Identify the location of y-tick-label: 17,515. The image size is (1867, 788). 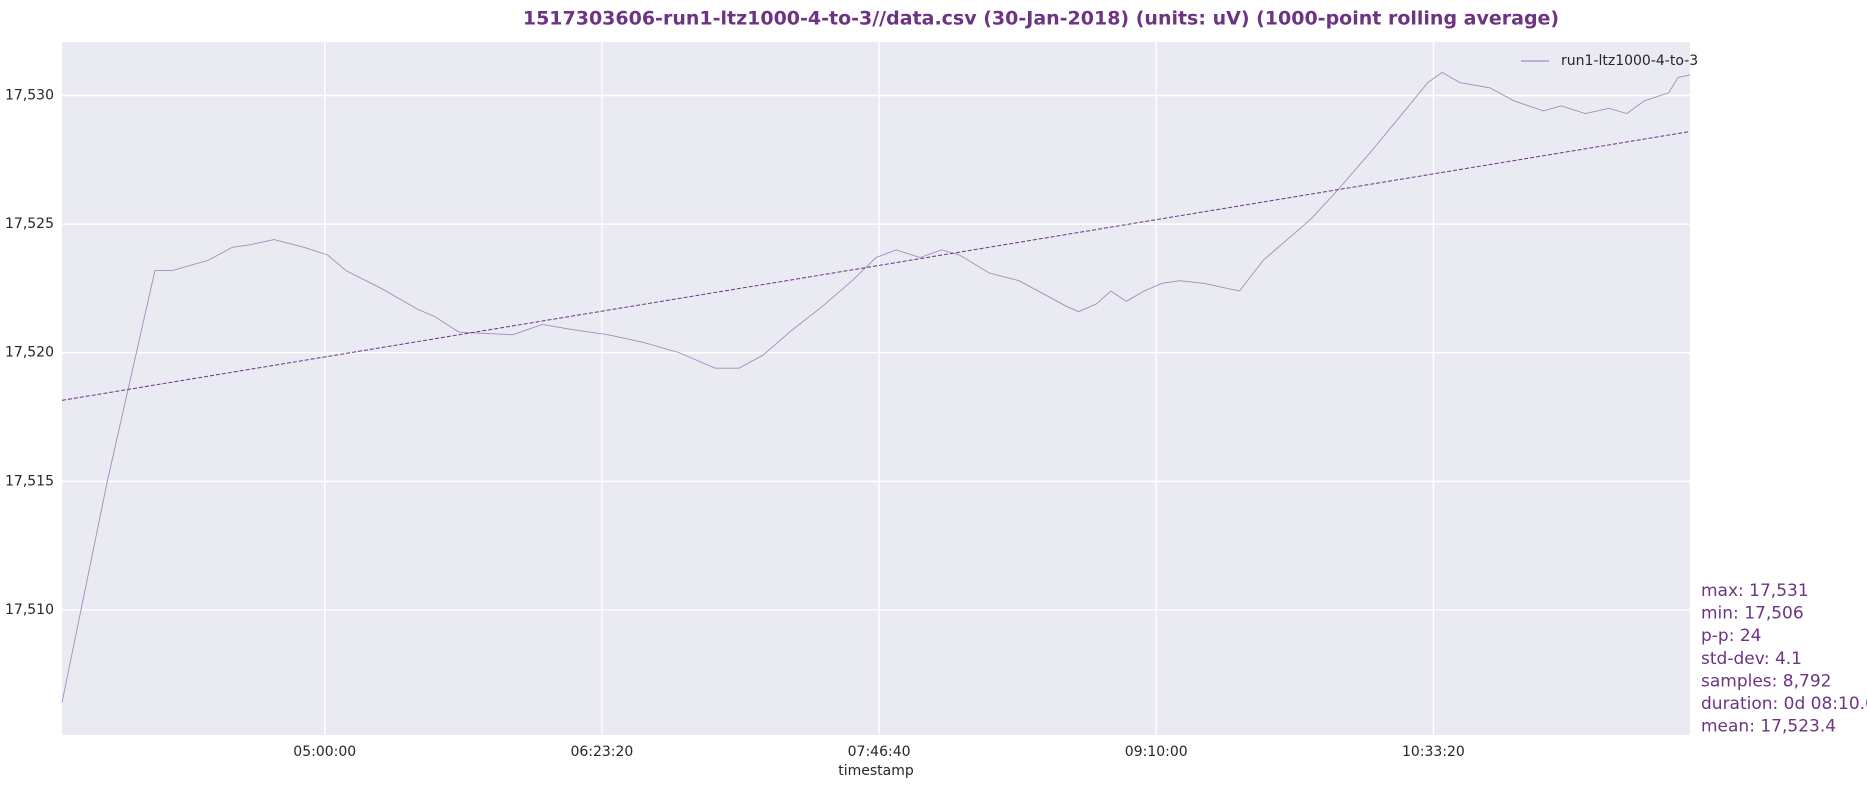
(29, 481).